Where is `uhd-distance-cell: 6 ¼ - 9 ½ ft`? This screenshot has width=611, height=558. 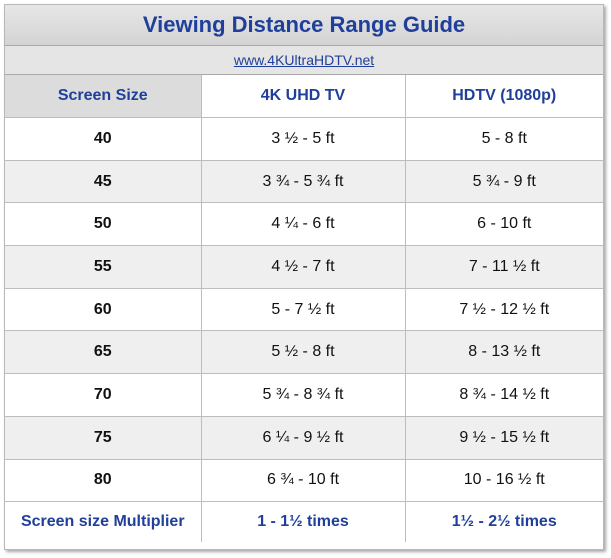
uhd-distance-cell: 6 ¼ - 9 ½ ft is located at coordinates (303, 438).